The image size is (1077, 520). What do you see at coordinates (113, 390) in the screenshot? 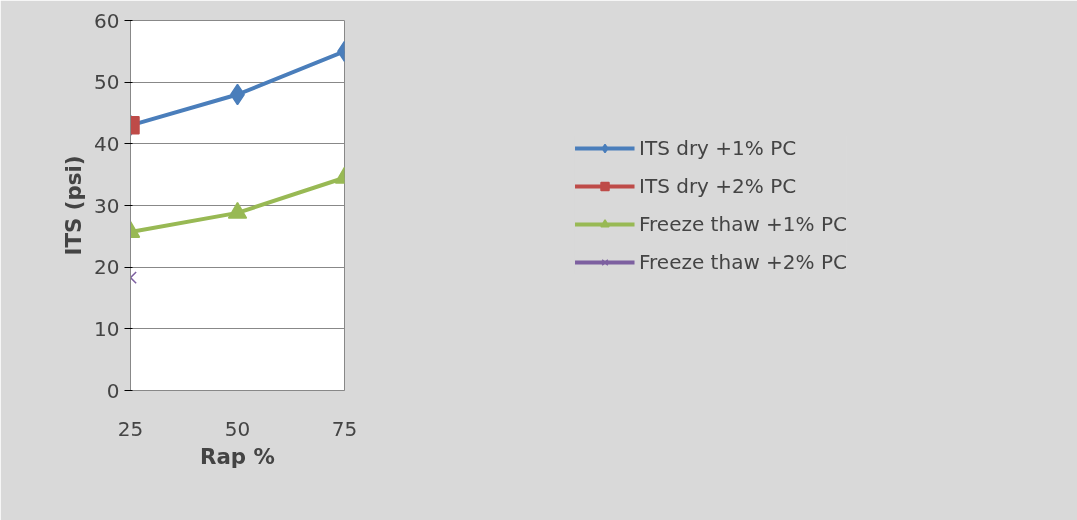
I see `y-tick-label: 0` at bounding box center [113, 390].